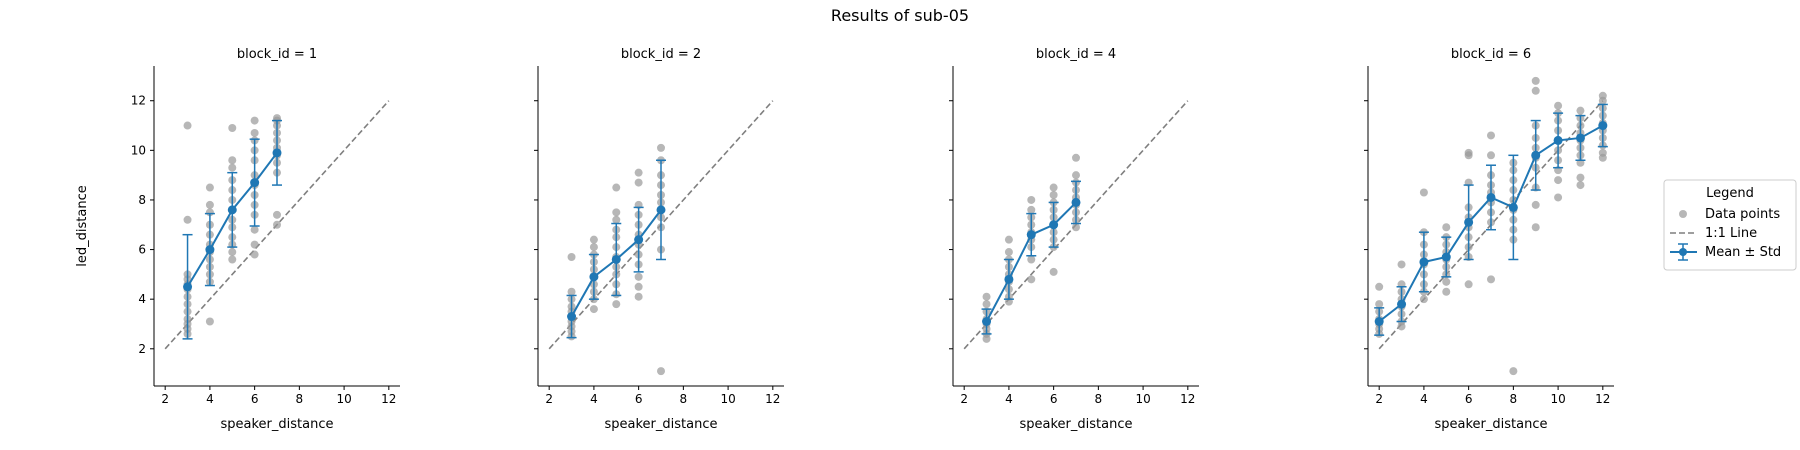  Describe the element at coordinates (900, 15) in the screenshot. I see `figure-title: Results of sub-05` at that location.